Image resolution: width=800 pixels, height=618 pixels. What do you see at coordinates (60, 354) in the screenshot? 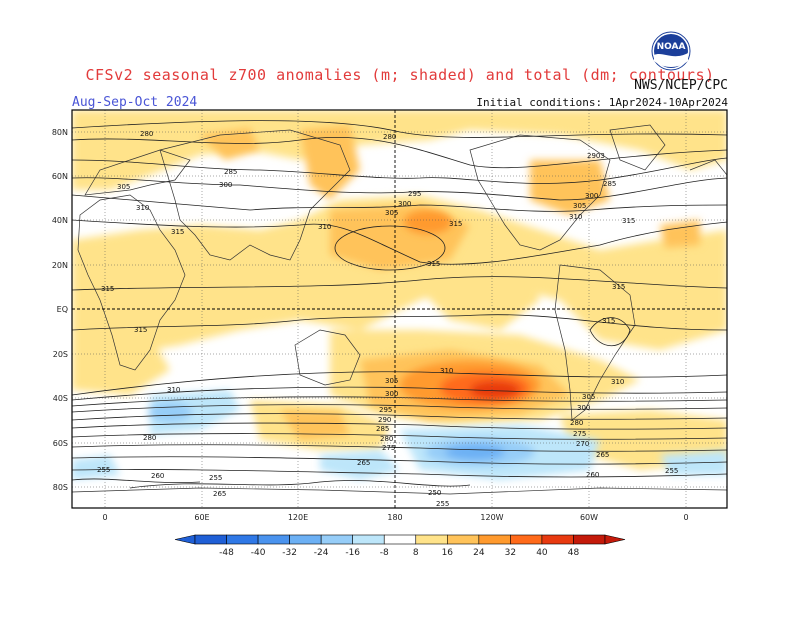
I see `lat-label: 20S` at bounding box center [60, 354].